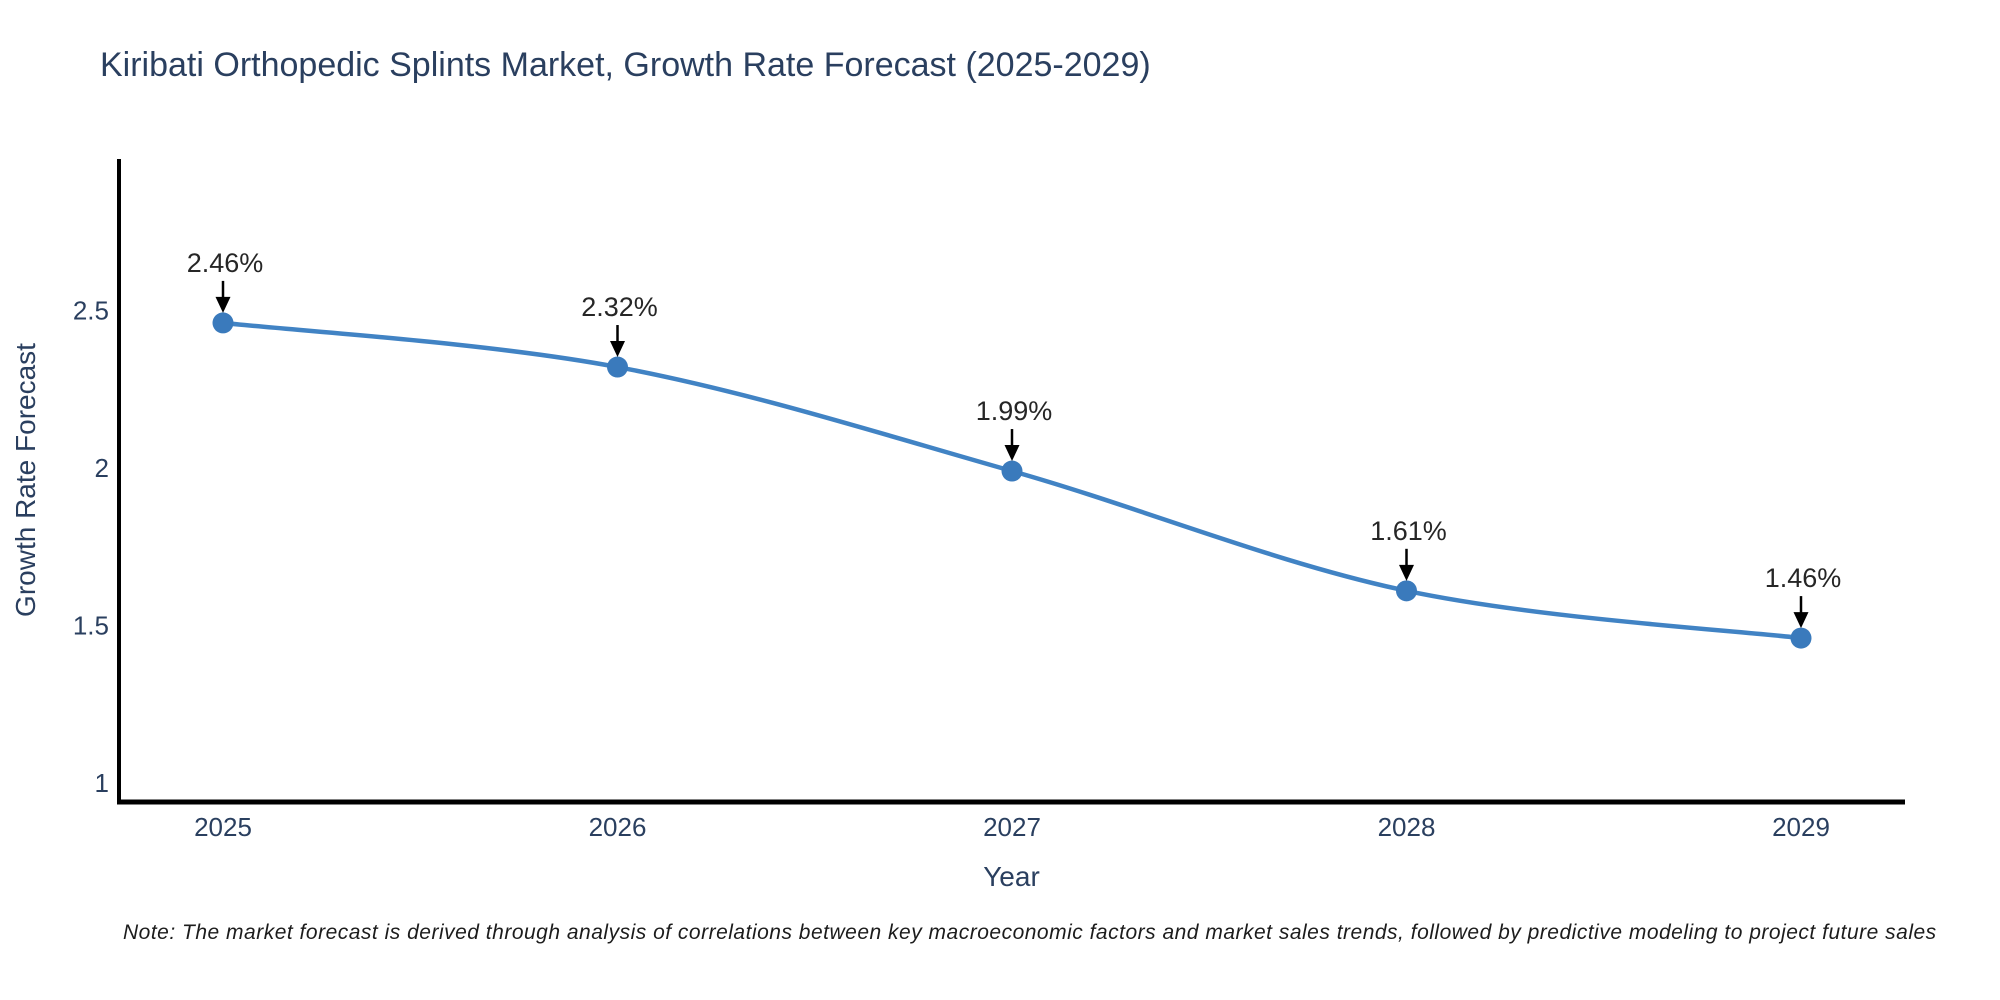 This screenshot has height=1000, width=2000. Describe the element at coordinates (619, 307) in the screenshot. I see `annotation-label: 2.32%` at that location.